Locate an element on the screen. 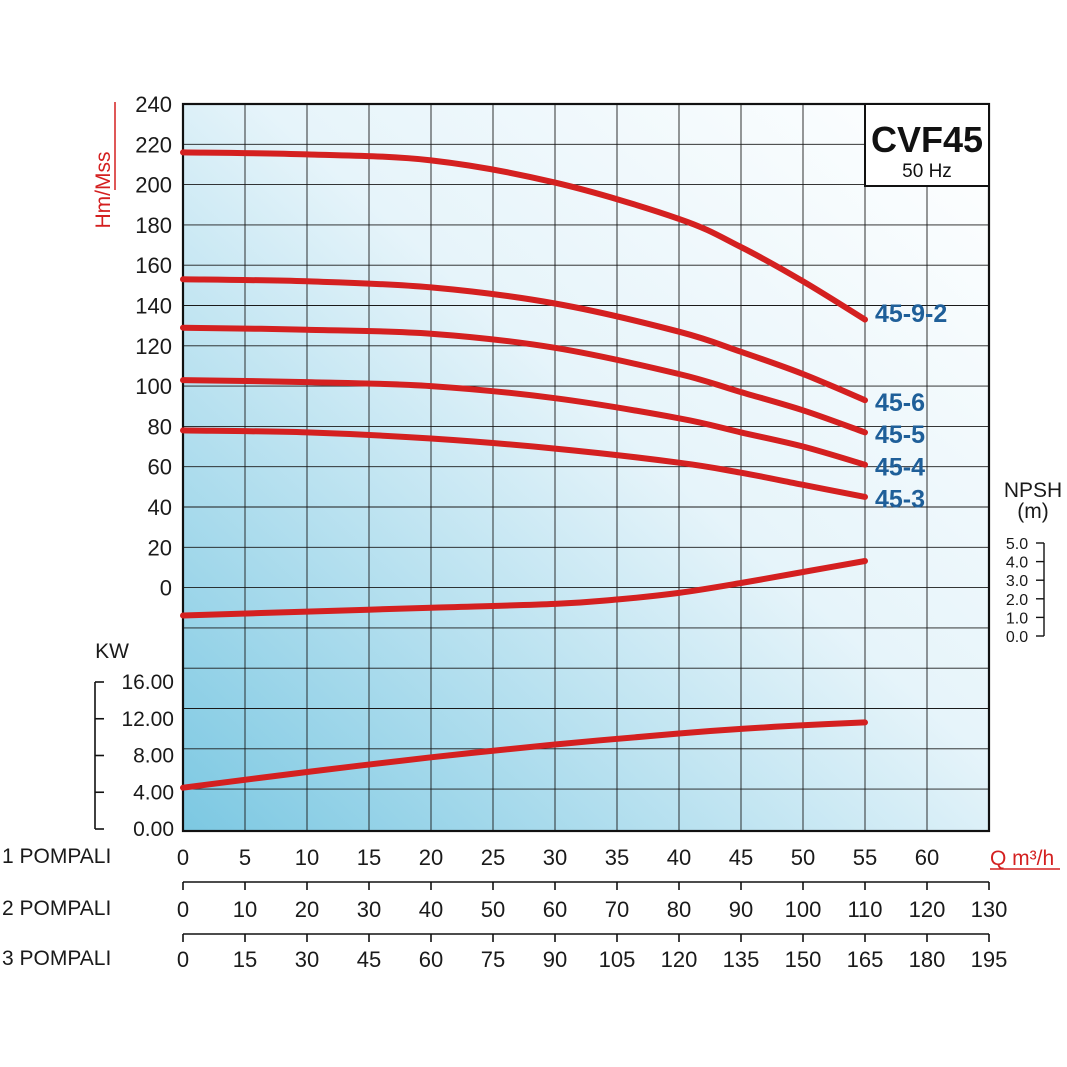  head-tick-label: 140 is located at coordinates (153, 306).